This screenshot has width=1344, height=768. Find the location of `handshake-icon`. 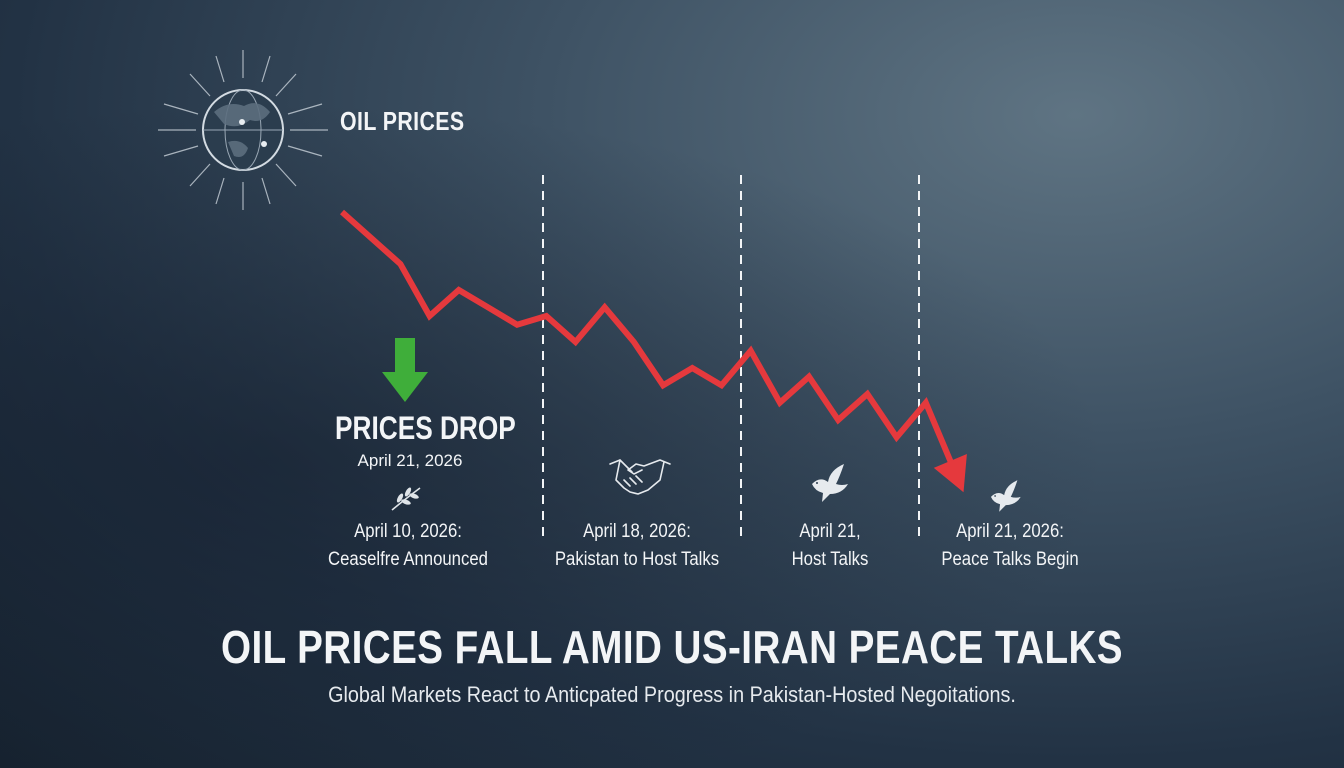

handshake-icon is located at coordinates (640, 477).